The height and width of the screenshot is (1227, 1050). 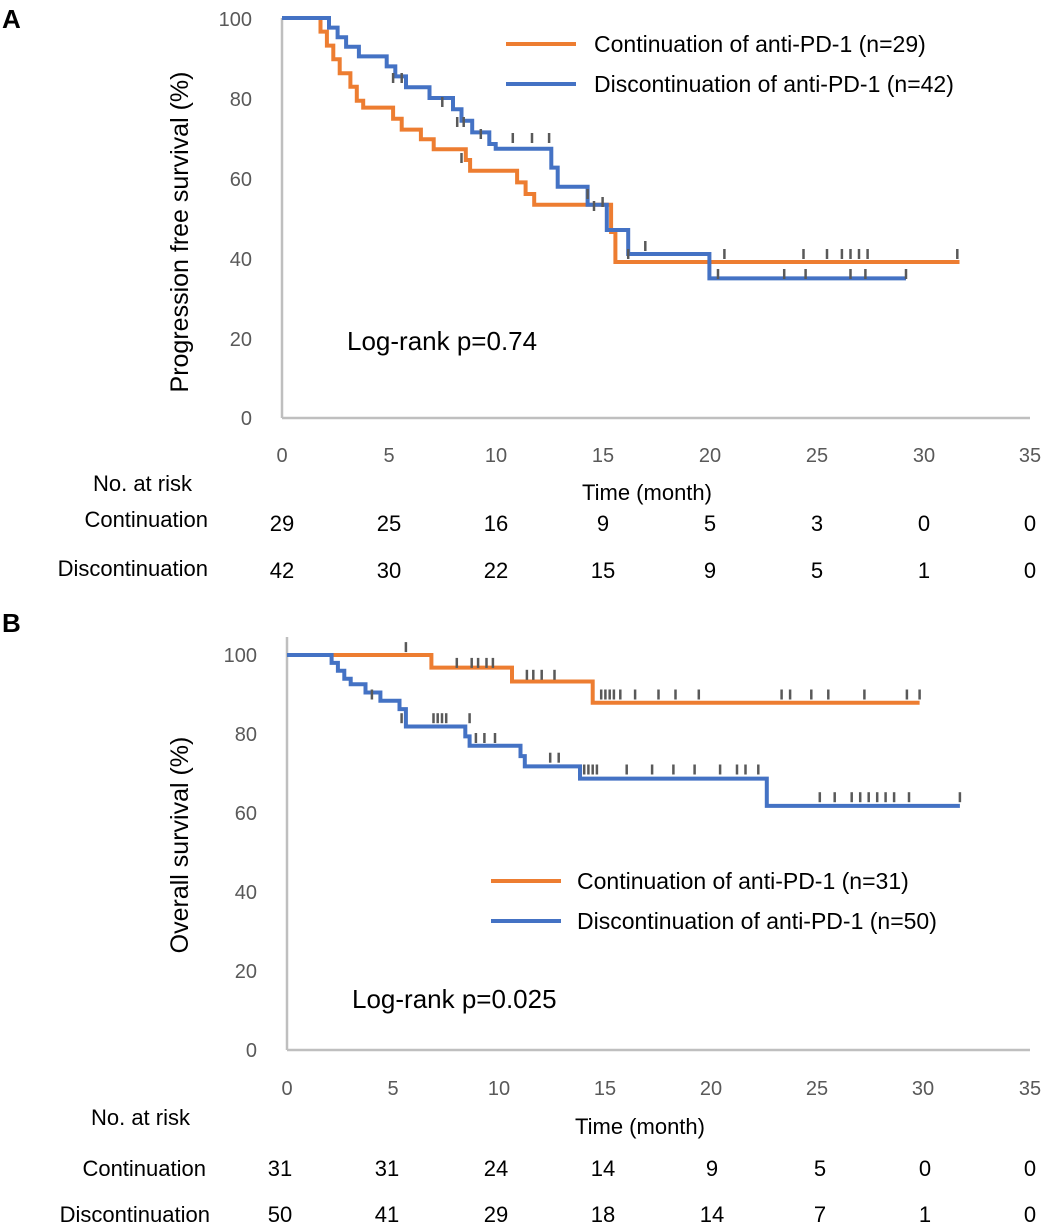 What do you see at coordinates (820, 1168) in the screenshot?
I see `risk-value-continuation-b: 5` at bounding box center [820, 1168].